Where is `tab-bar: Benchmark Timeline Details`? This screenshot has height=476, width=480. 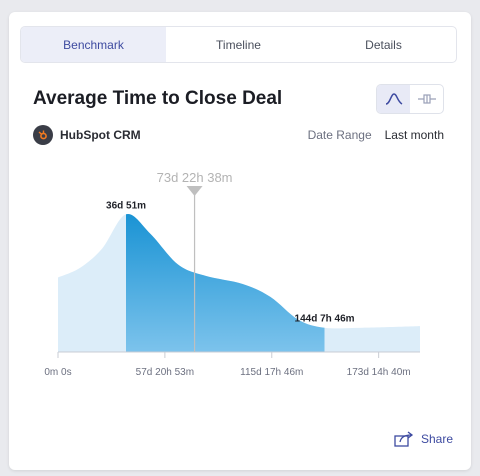
tab-bar: Benchmark Timeline Details is located at coordinates (238, 44).